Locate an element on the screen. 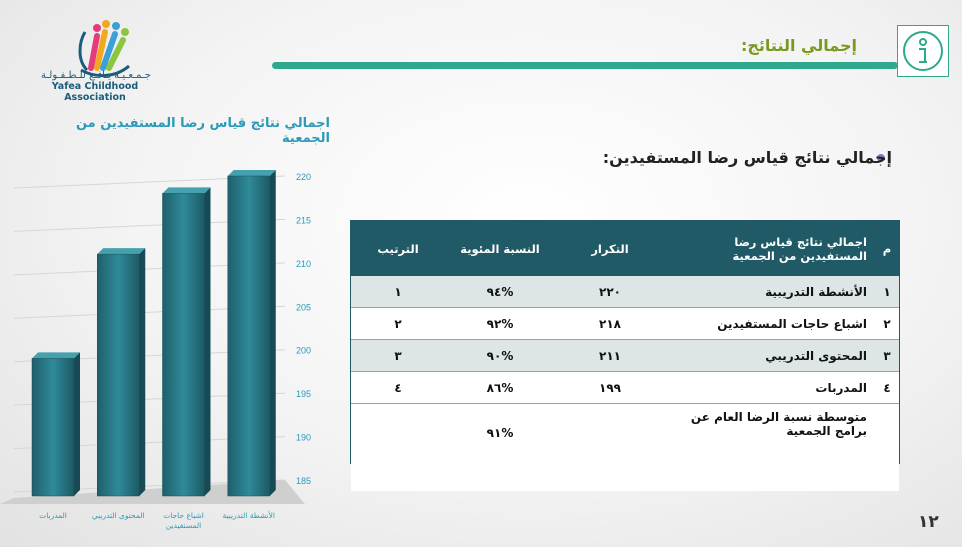 The height and width of the screenshot is (547, 962). row-index: ١ is located at coordinates (887, 292).